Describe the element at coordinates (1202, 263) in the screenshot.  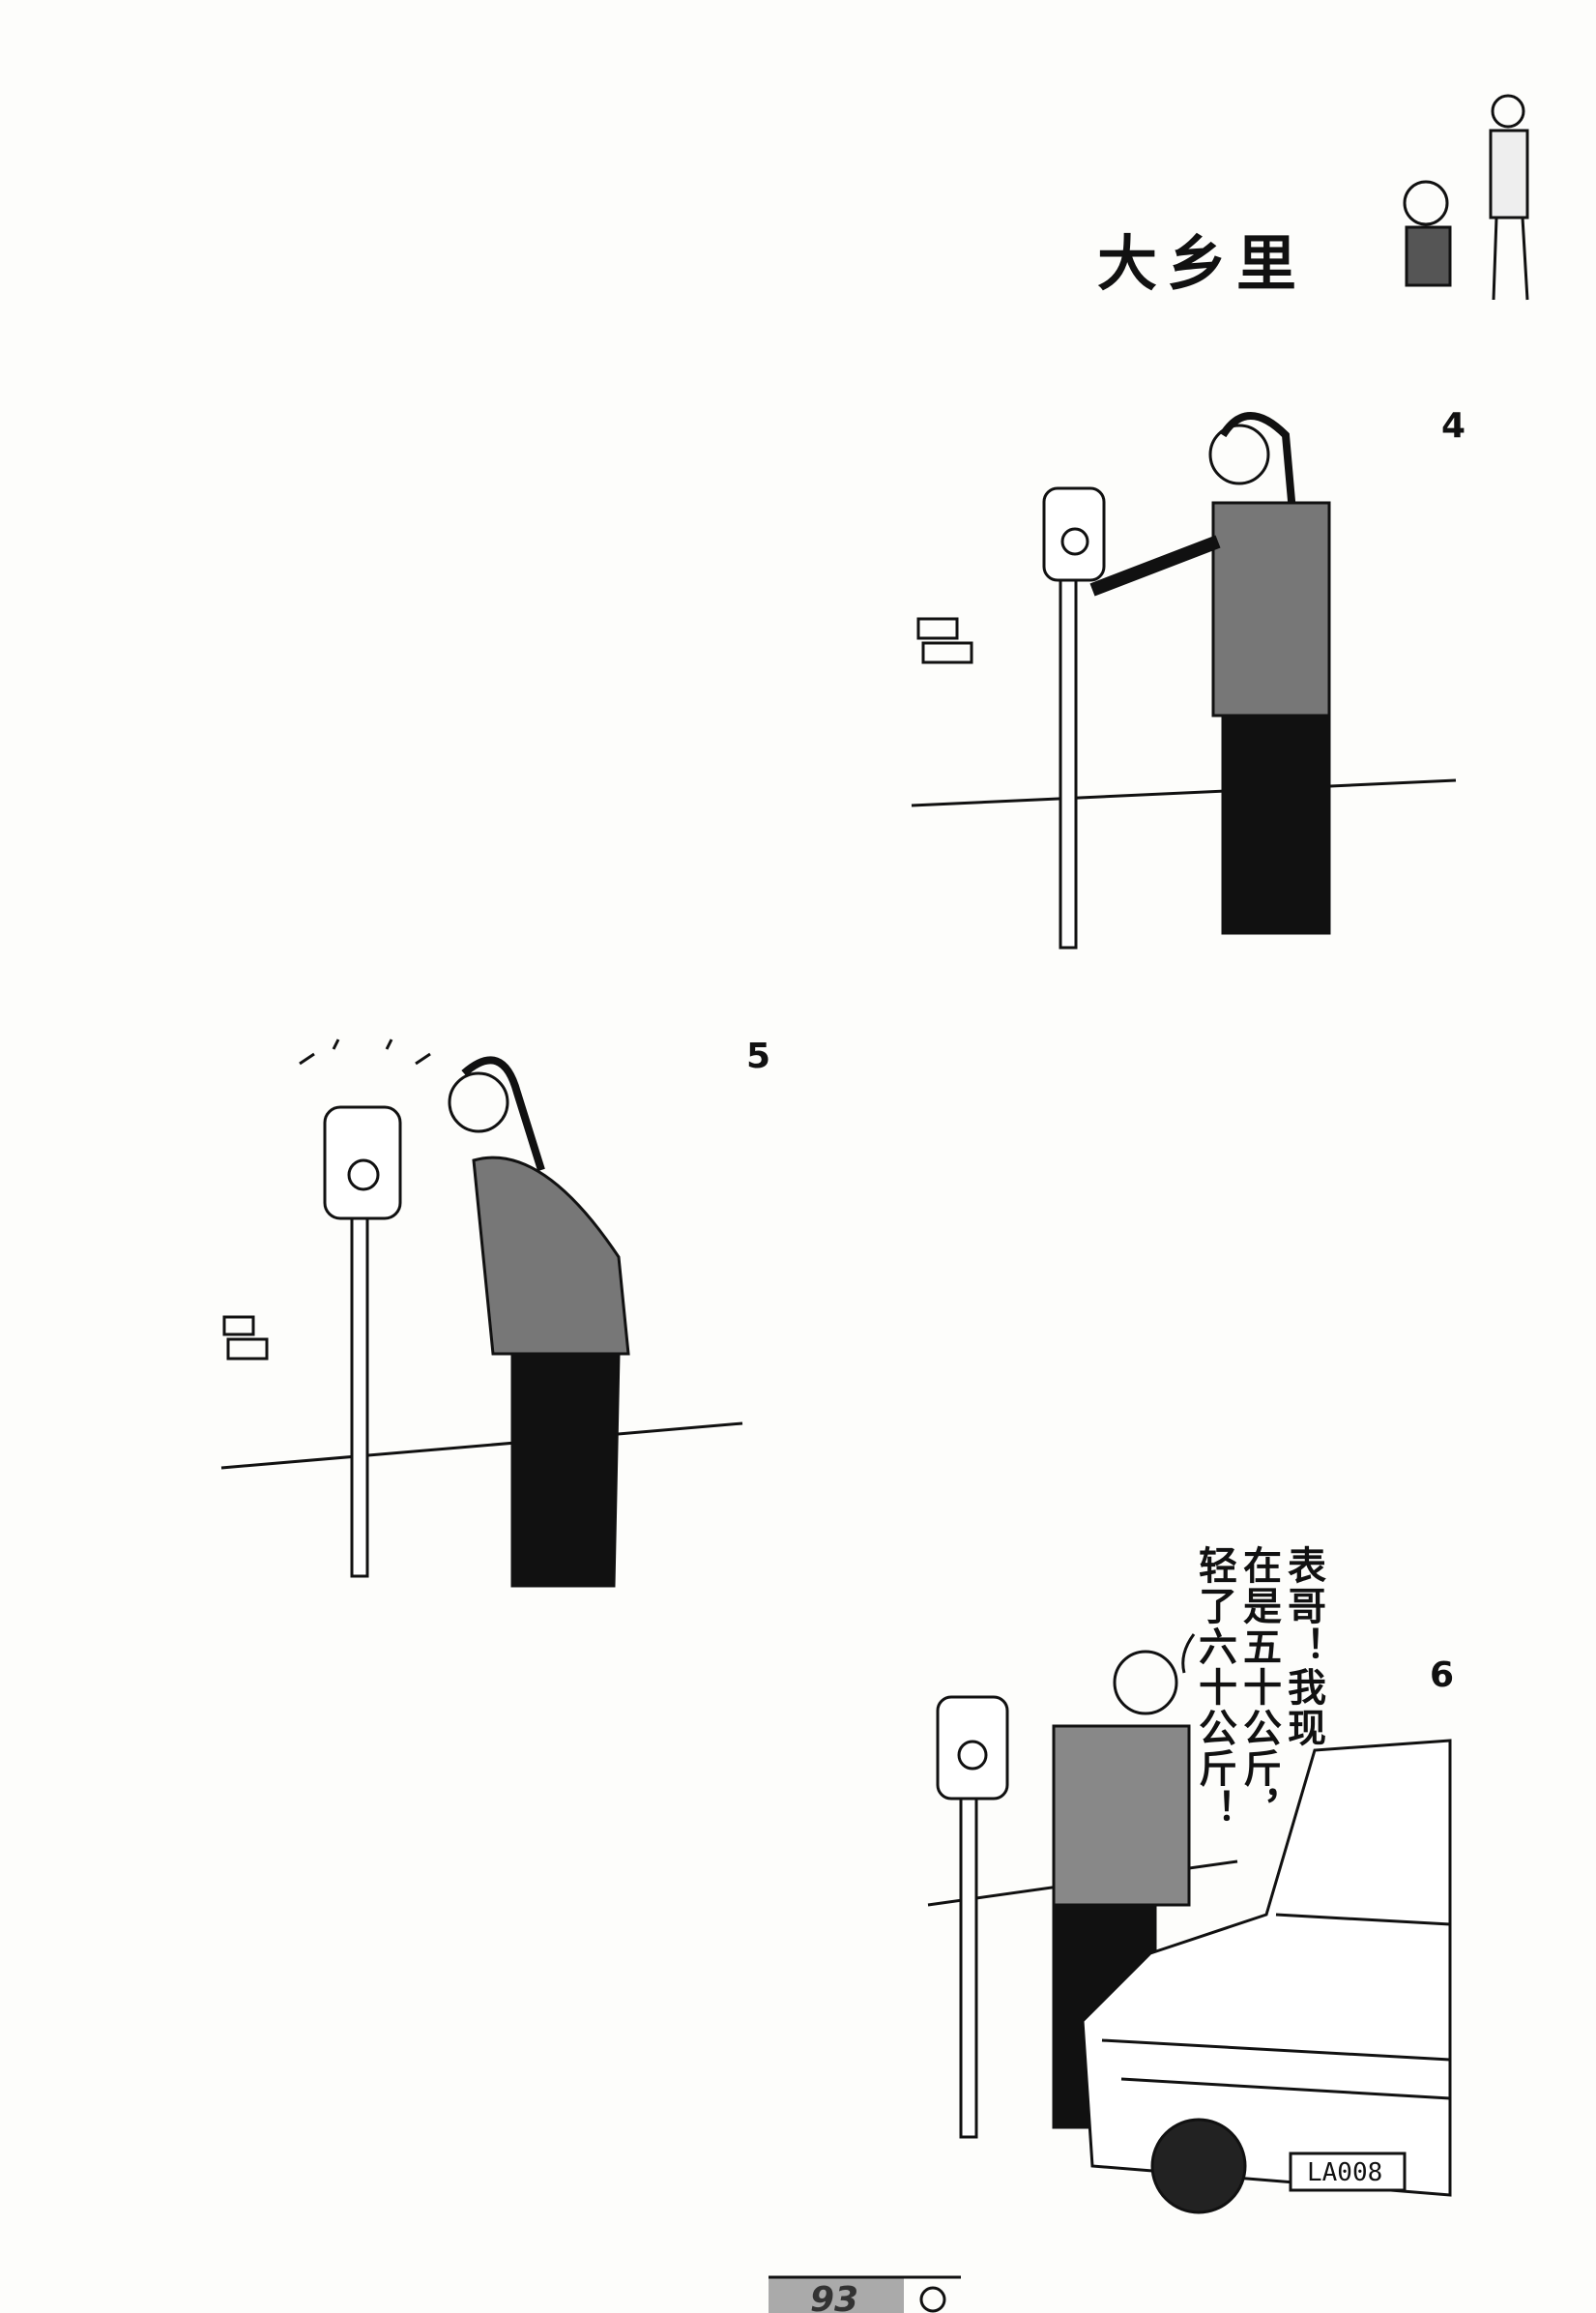
I see `title: 大乡里` at that location.